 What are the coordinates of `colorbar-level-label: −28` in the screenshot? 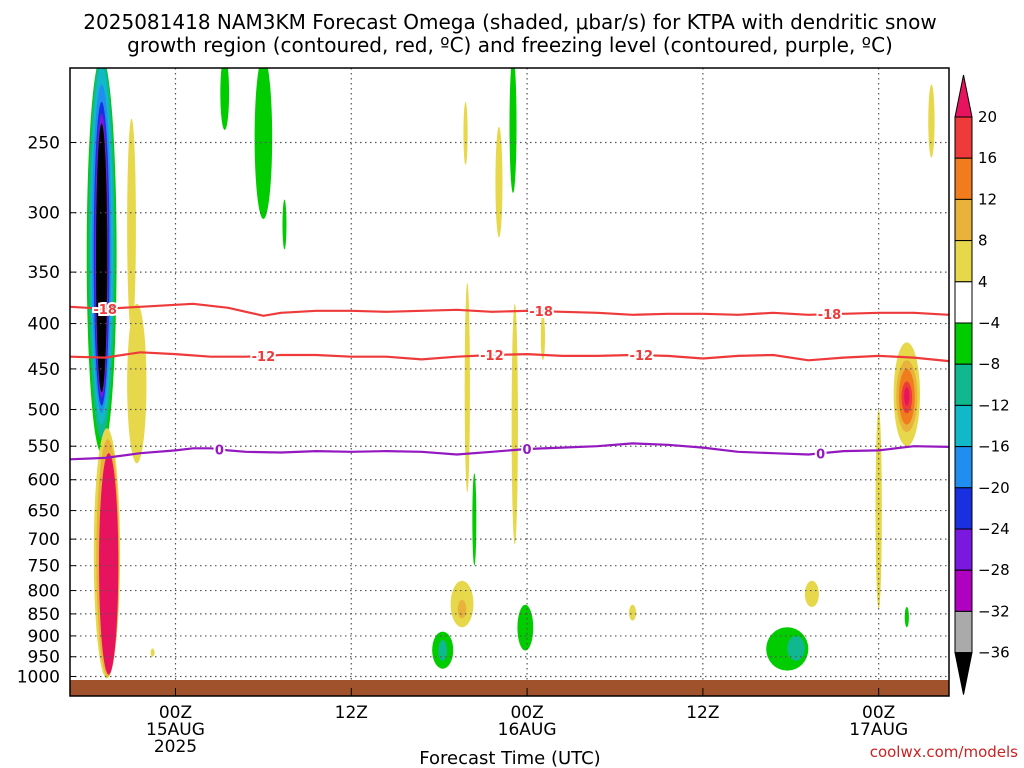 It's located at (994, 570).